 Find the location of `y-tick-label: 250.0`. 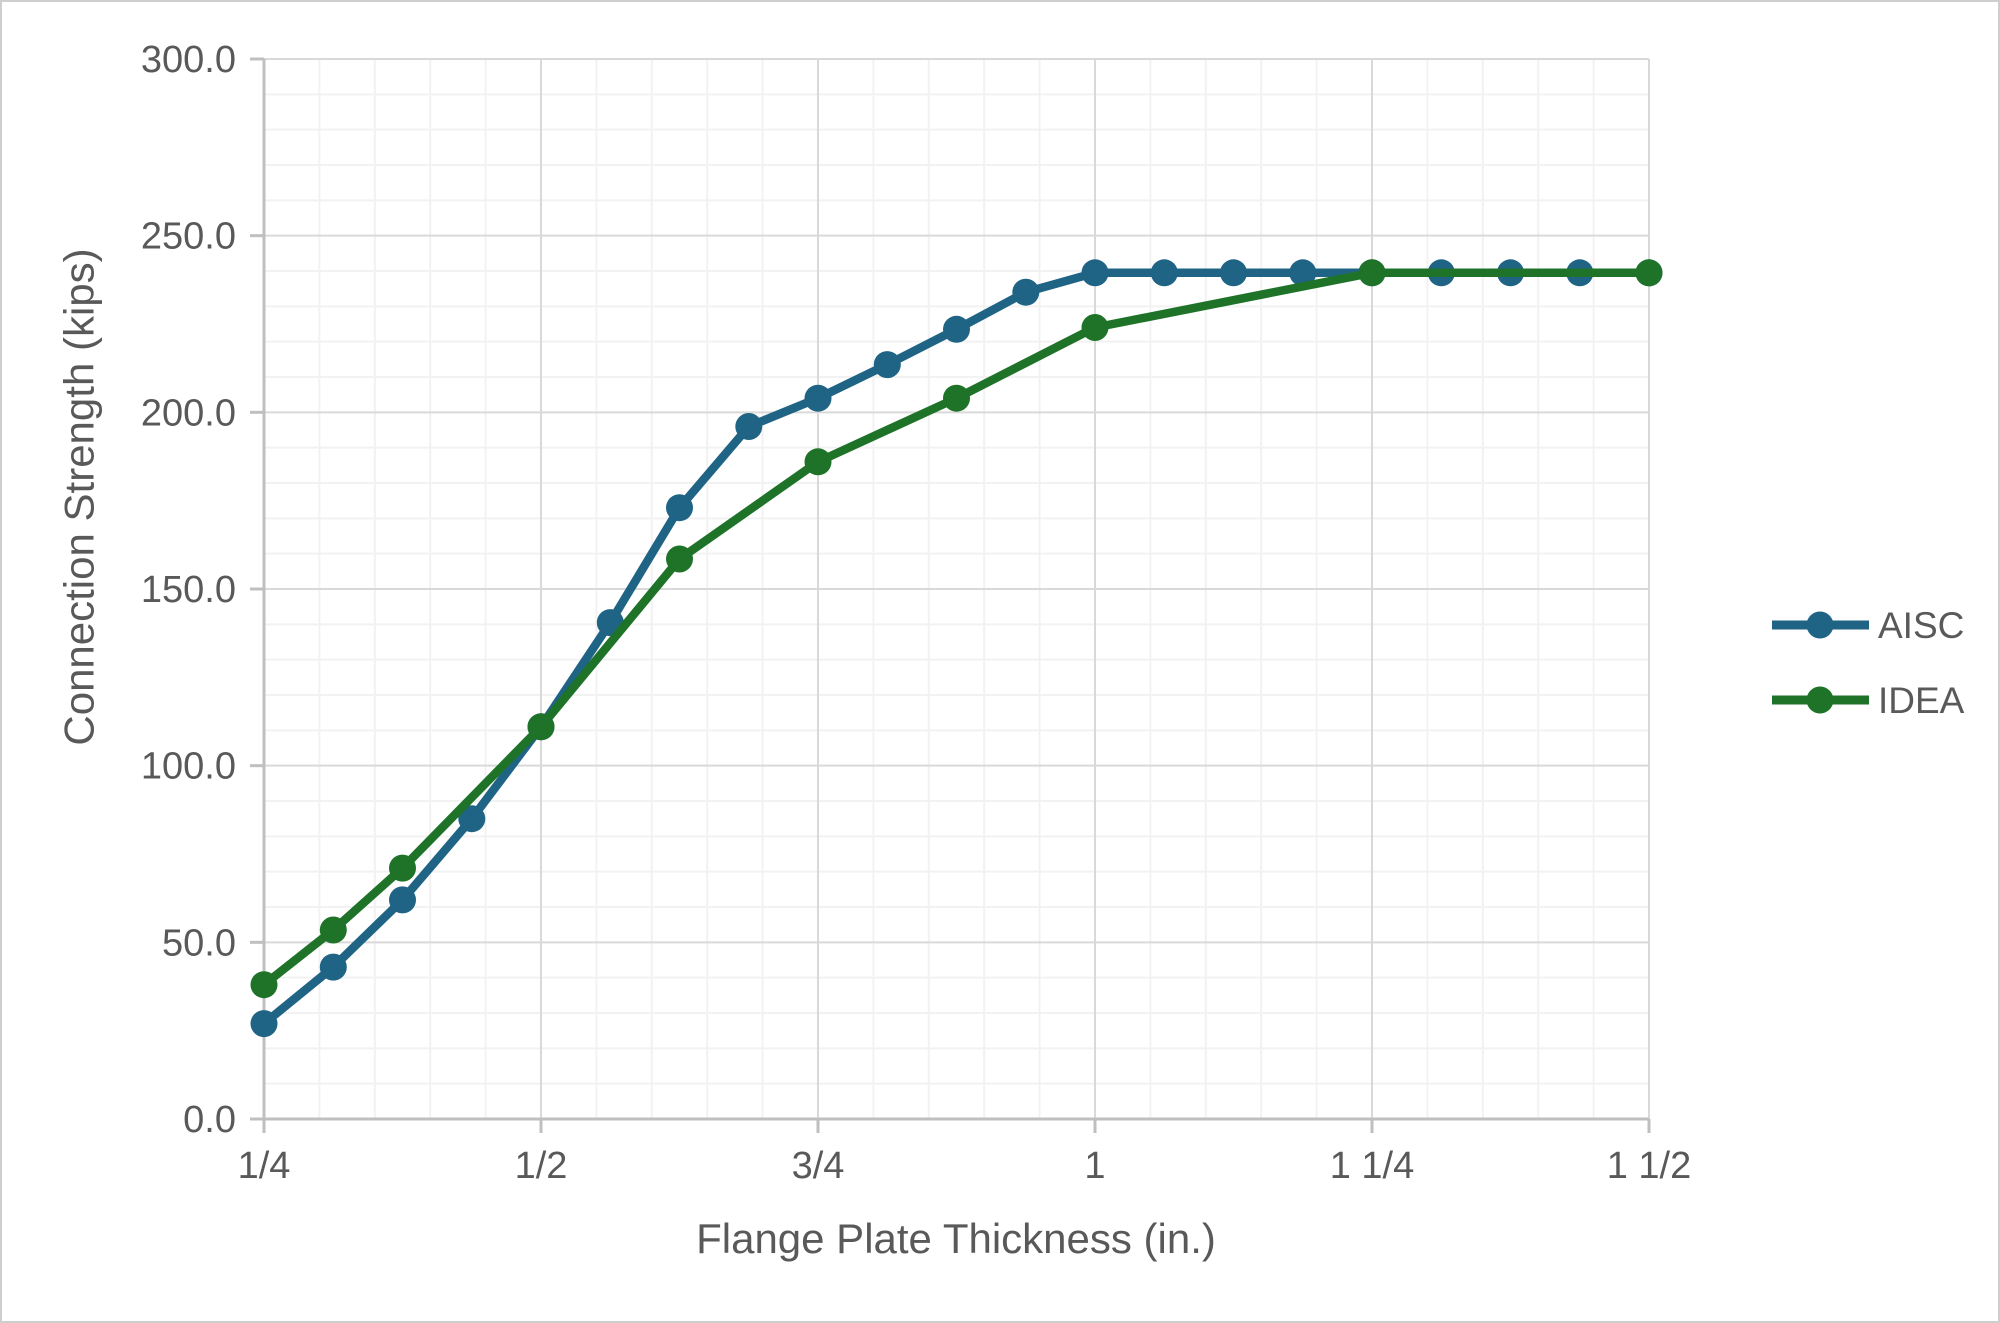

y-tick-label: 250.0 is located at coordinates (188, 237).